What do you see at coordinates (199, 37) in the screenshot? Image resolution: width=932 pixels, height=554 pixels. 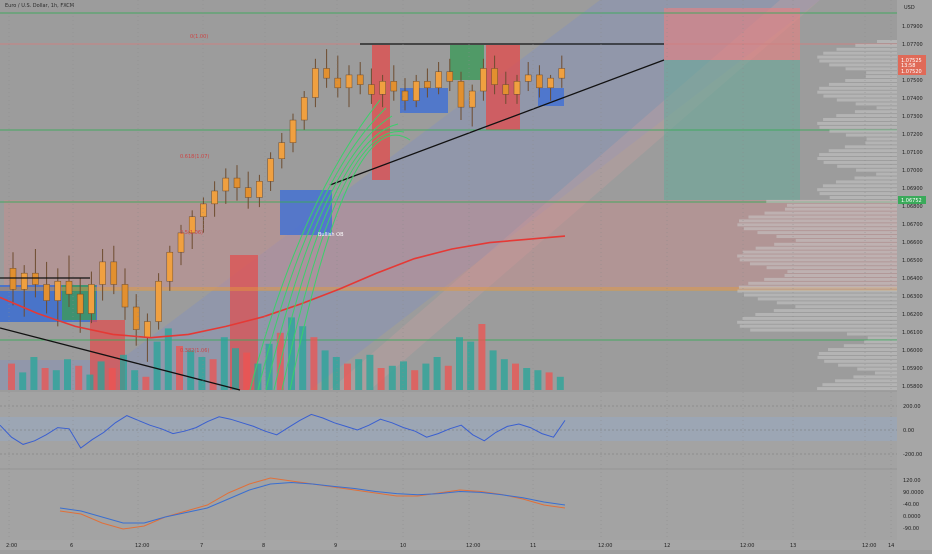 I see `fib-label: 0(1.00)` at bounding box center [199, 37].